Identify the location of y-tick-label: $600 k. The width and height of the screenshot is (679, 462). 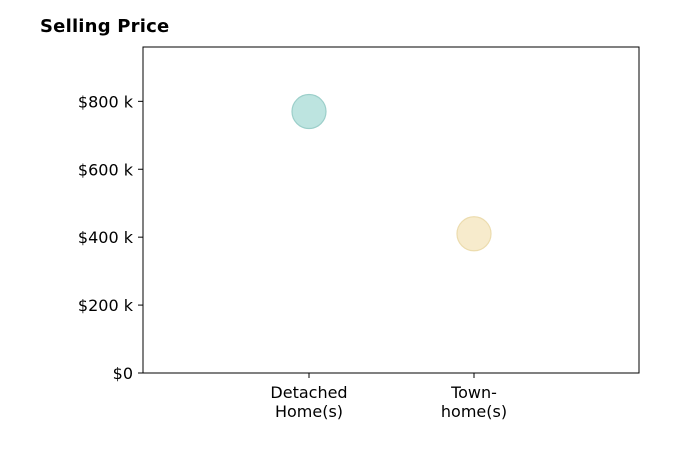
(106, 169).